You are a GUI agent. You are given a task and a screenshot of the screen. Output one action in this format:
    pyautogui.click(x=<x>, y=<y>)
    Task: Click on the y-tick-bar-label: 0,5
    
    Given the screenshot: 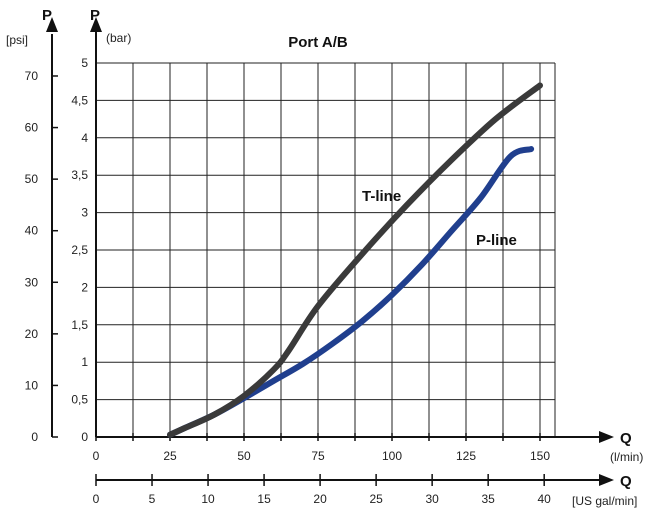 What is the action you would take?
    pyautogui.click(x=79, y=400)
    